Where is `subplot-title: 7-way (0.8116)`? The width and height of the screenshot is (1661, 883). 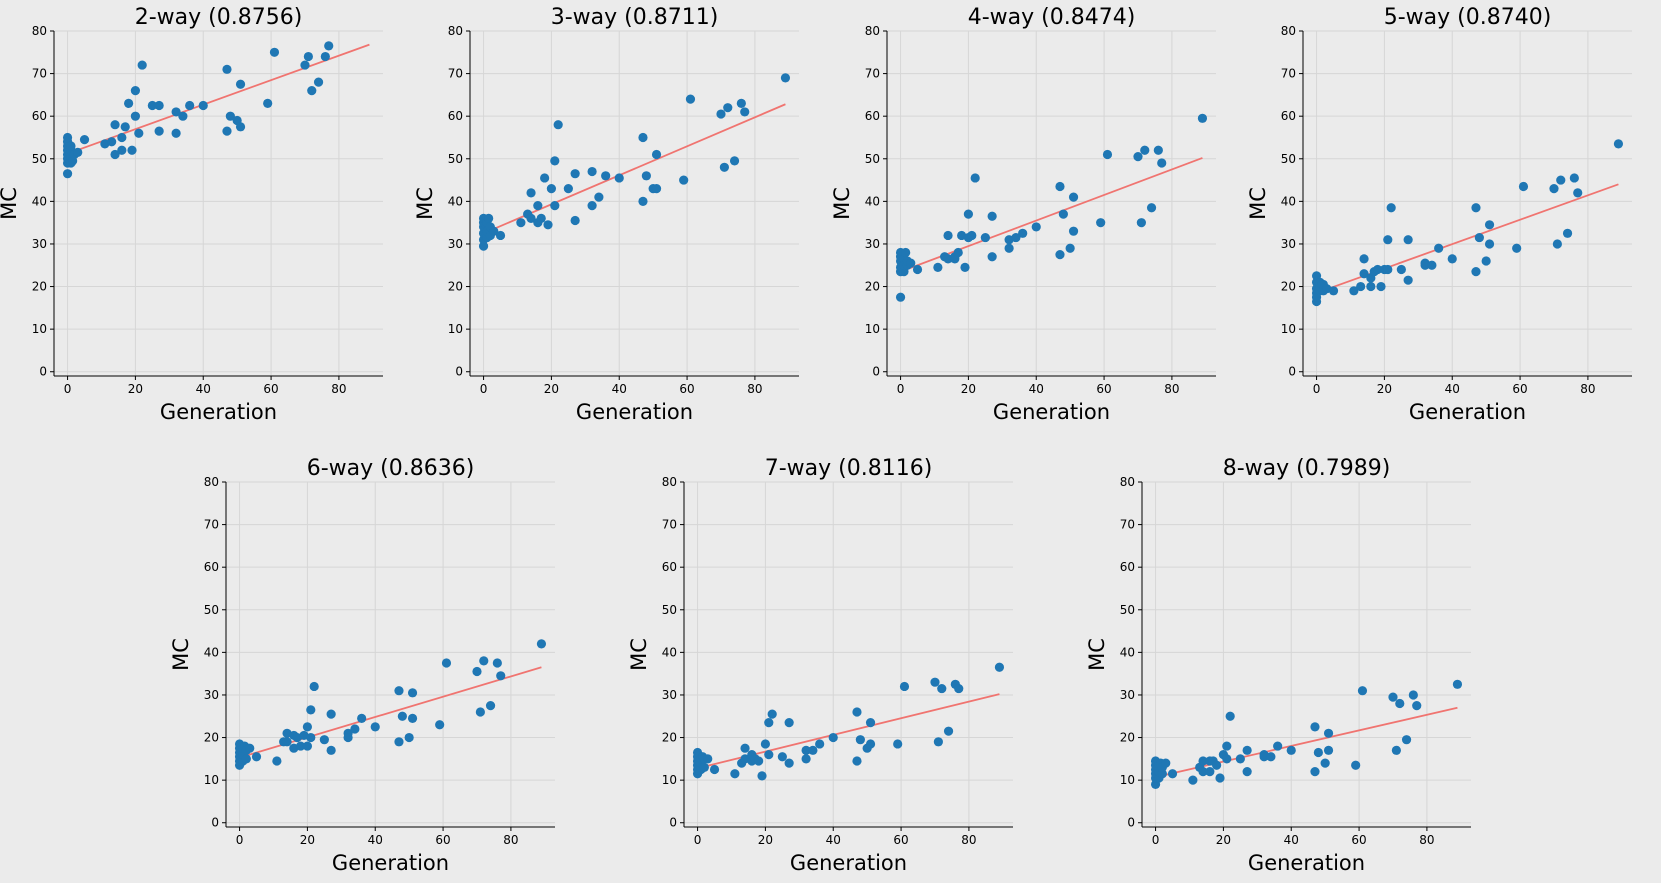 subplot-title: 7-way (0.8116) is located at coordinates (849, 468).